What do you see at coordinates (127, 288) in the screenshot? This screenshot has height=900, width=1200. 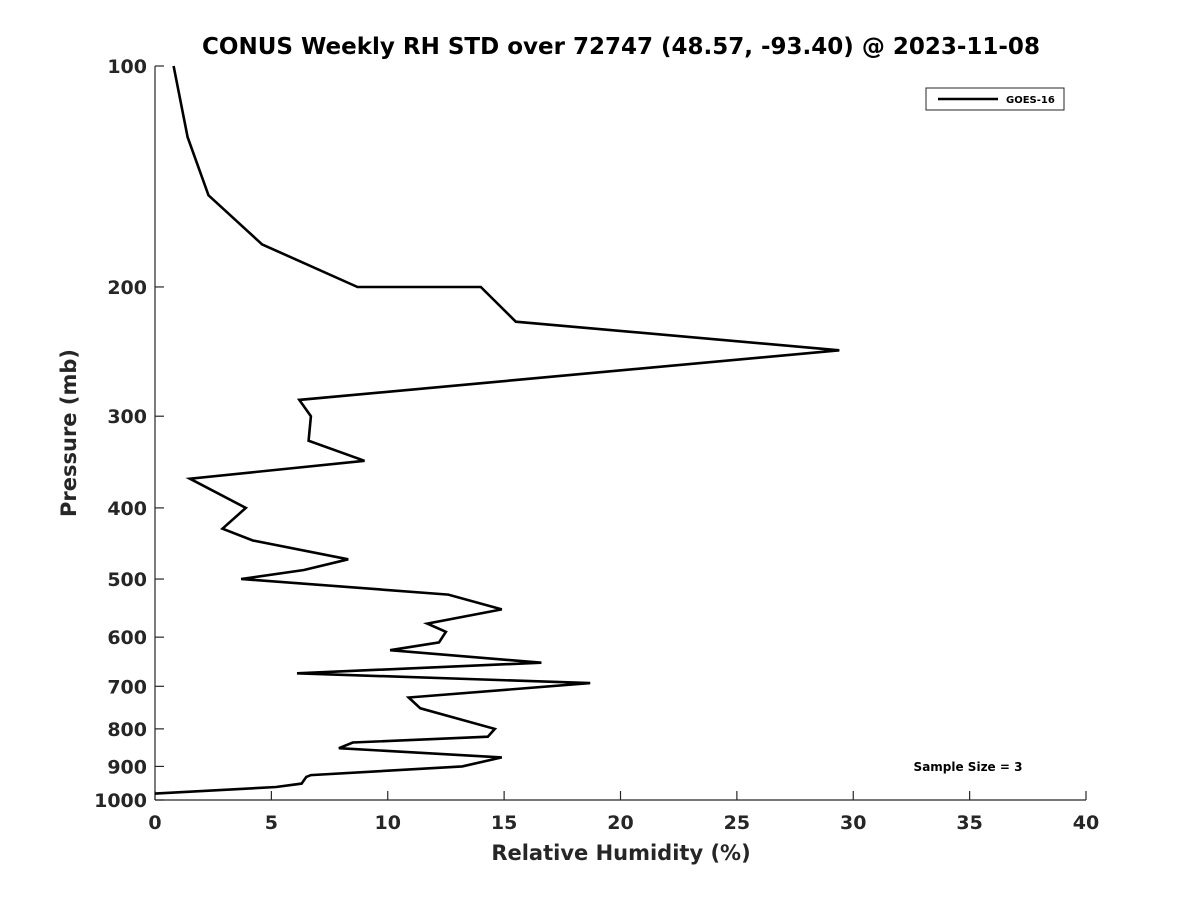 I see `y-tick-label: 200` at bounding box center [127, 288].